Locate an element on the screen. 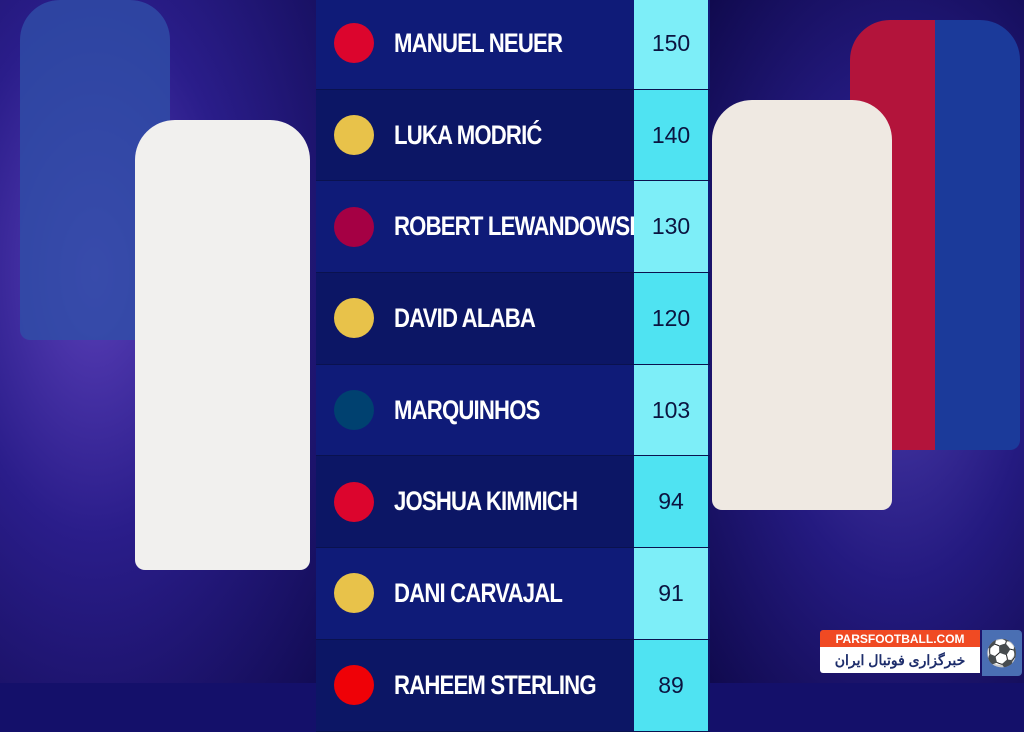 Image resolution: width=1024 pixels, height=732 pixels. player-name: MARQUINHOS is located at coordinates (467, 409).